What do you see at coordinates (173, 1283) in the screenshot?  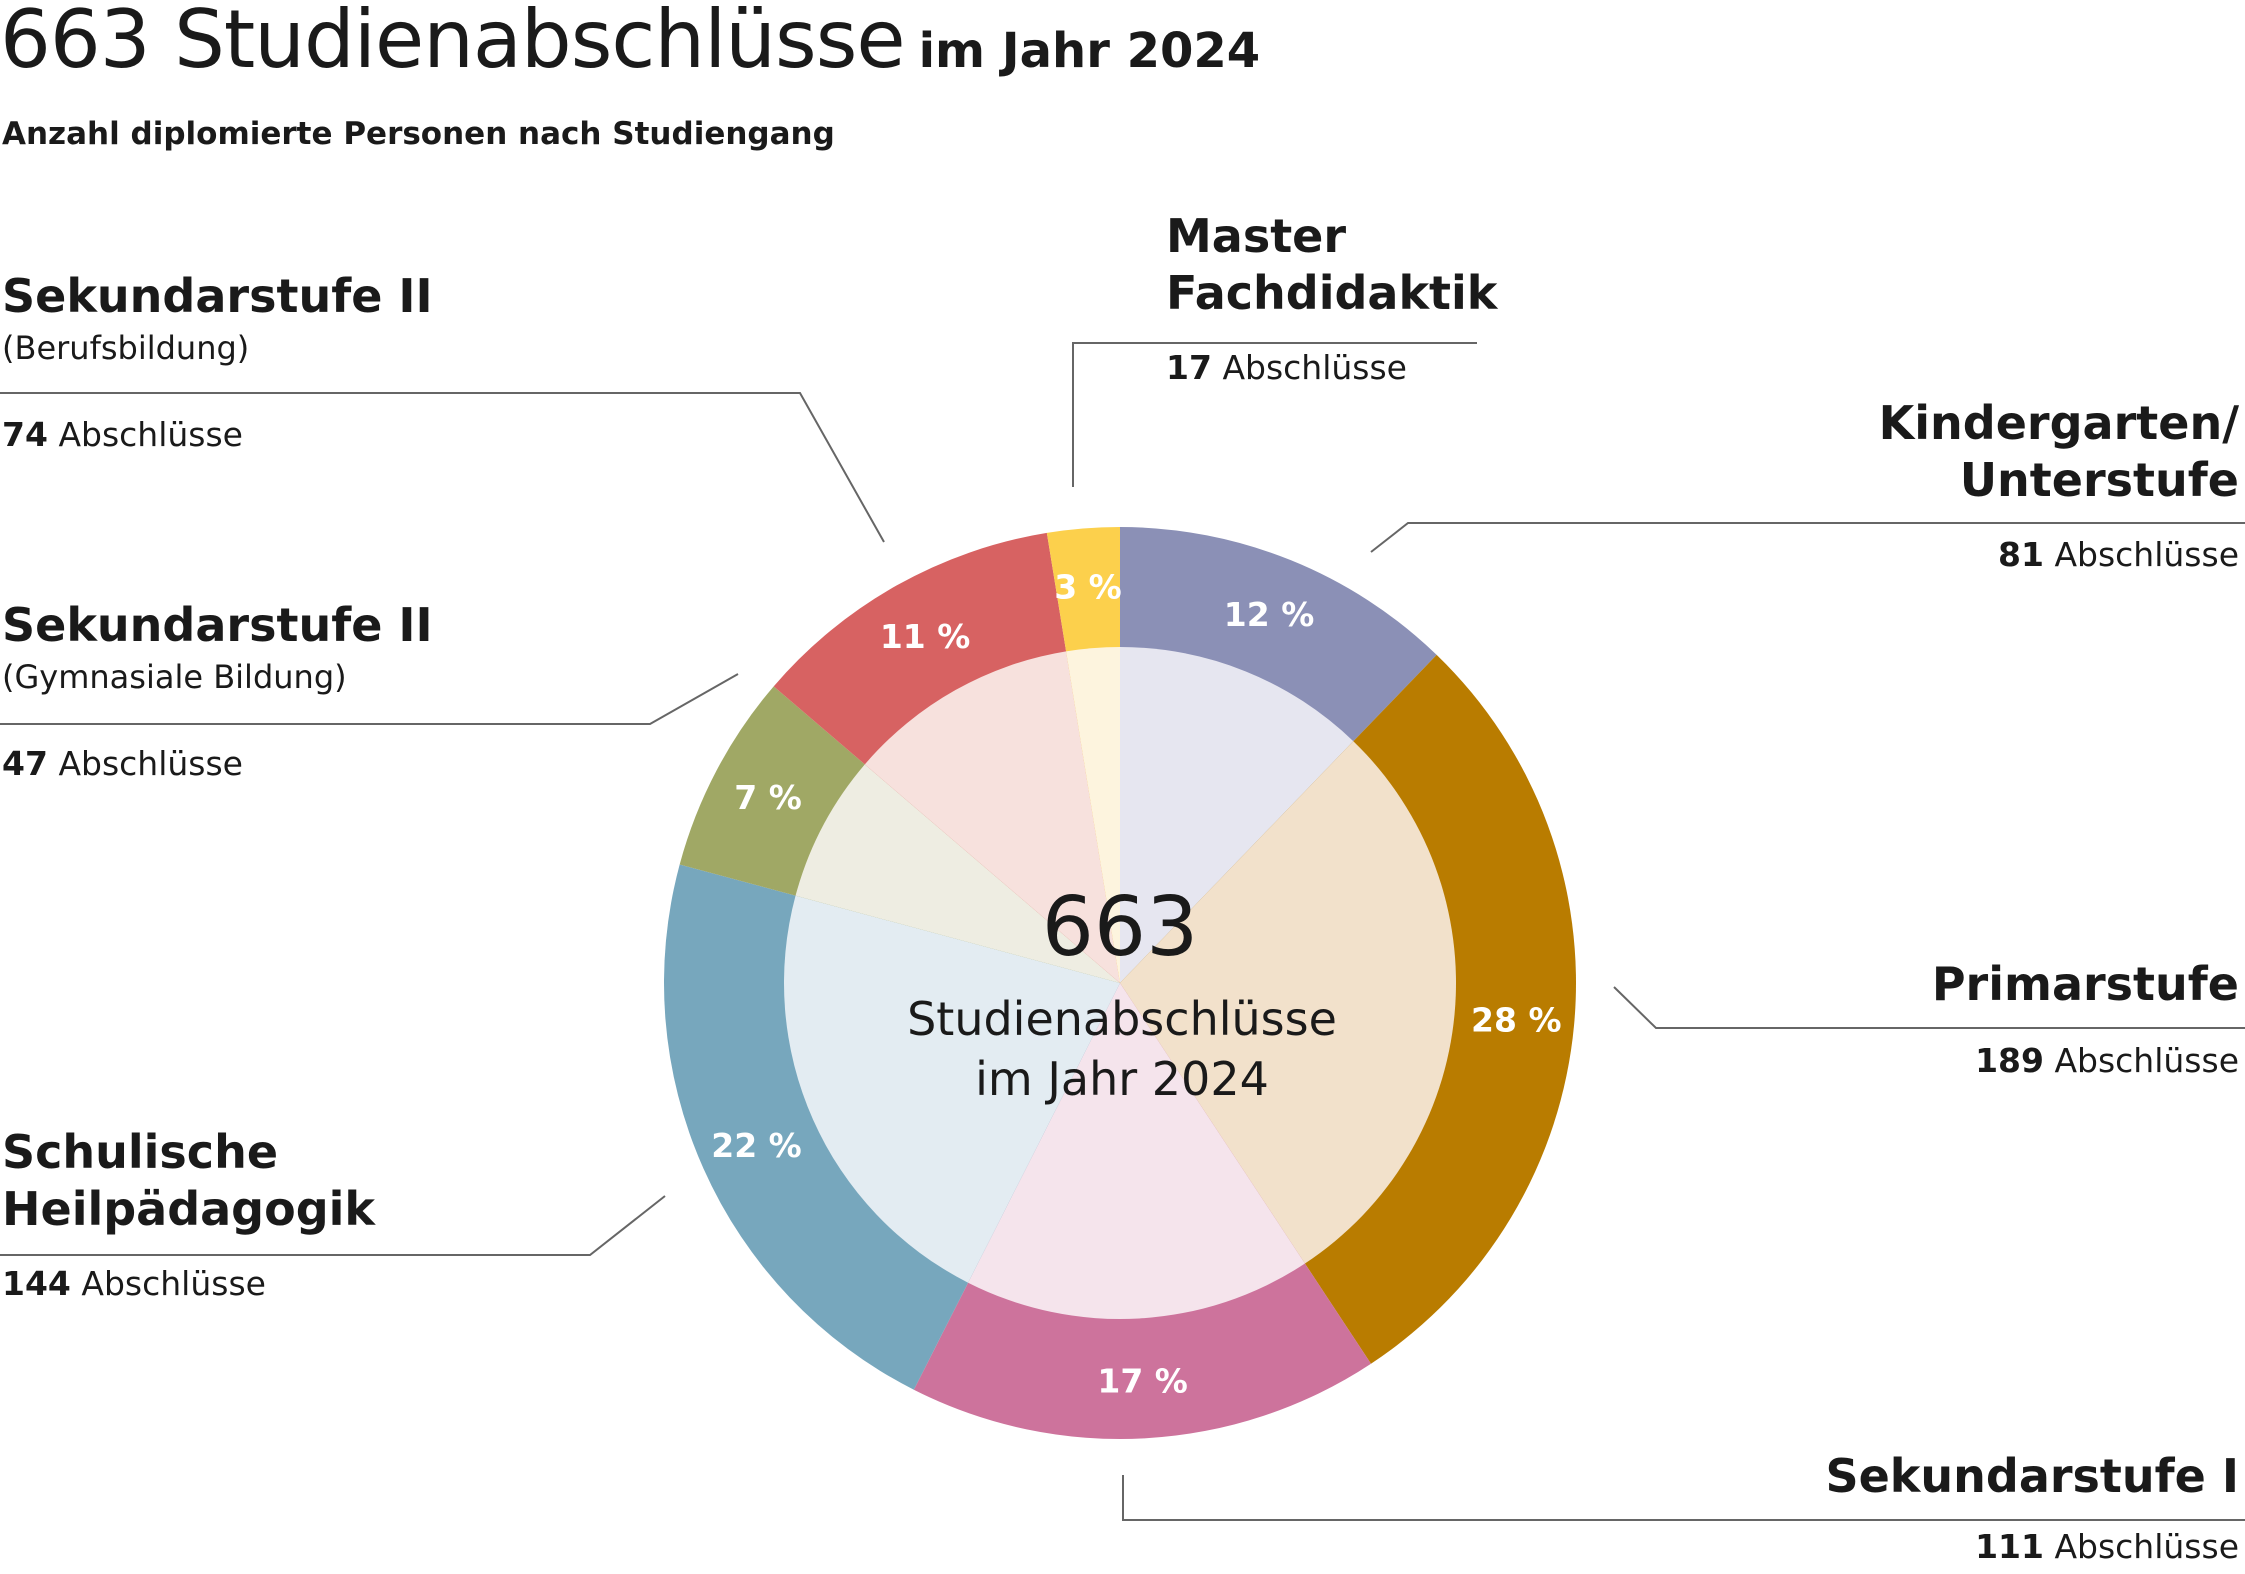 I see `label-heil-unit: Abschlüsse` at bounding box center [173, 1283].